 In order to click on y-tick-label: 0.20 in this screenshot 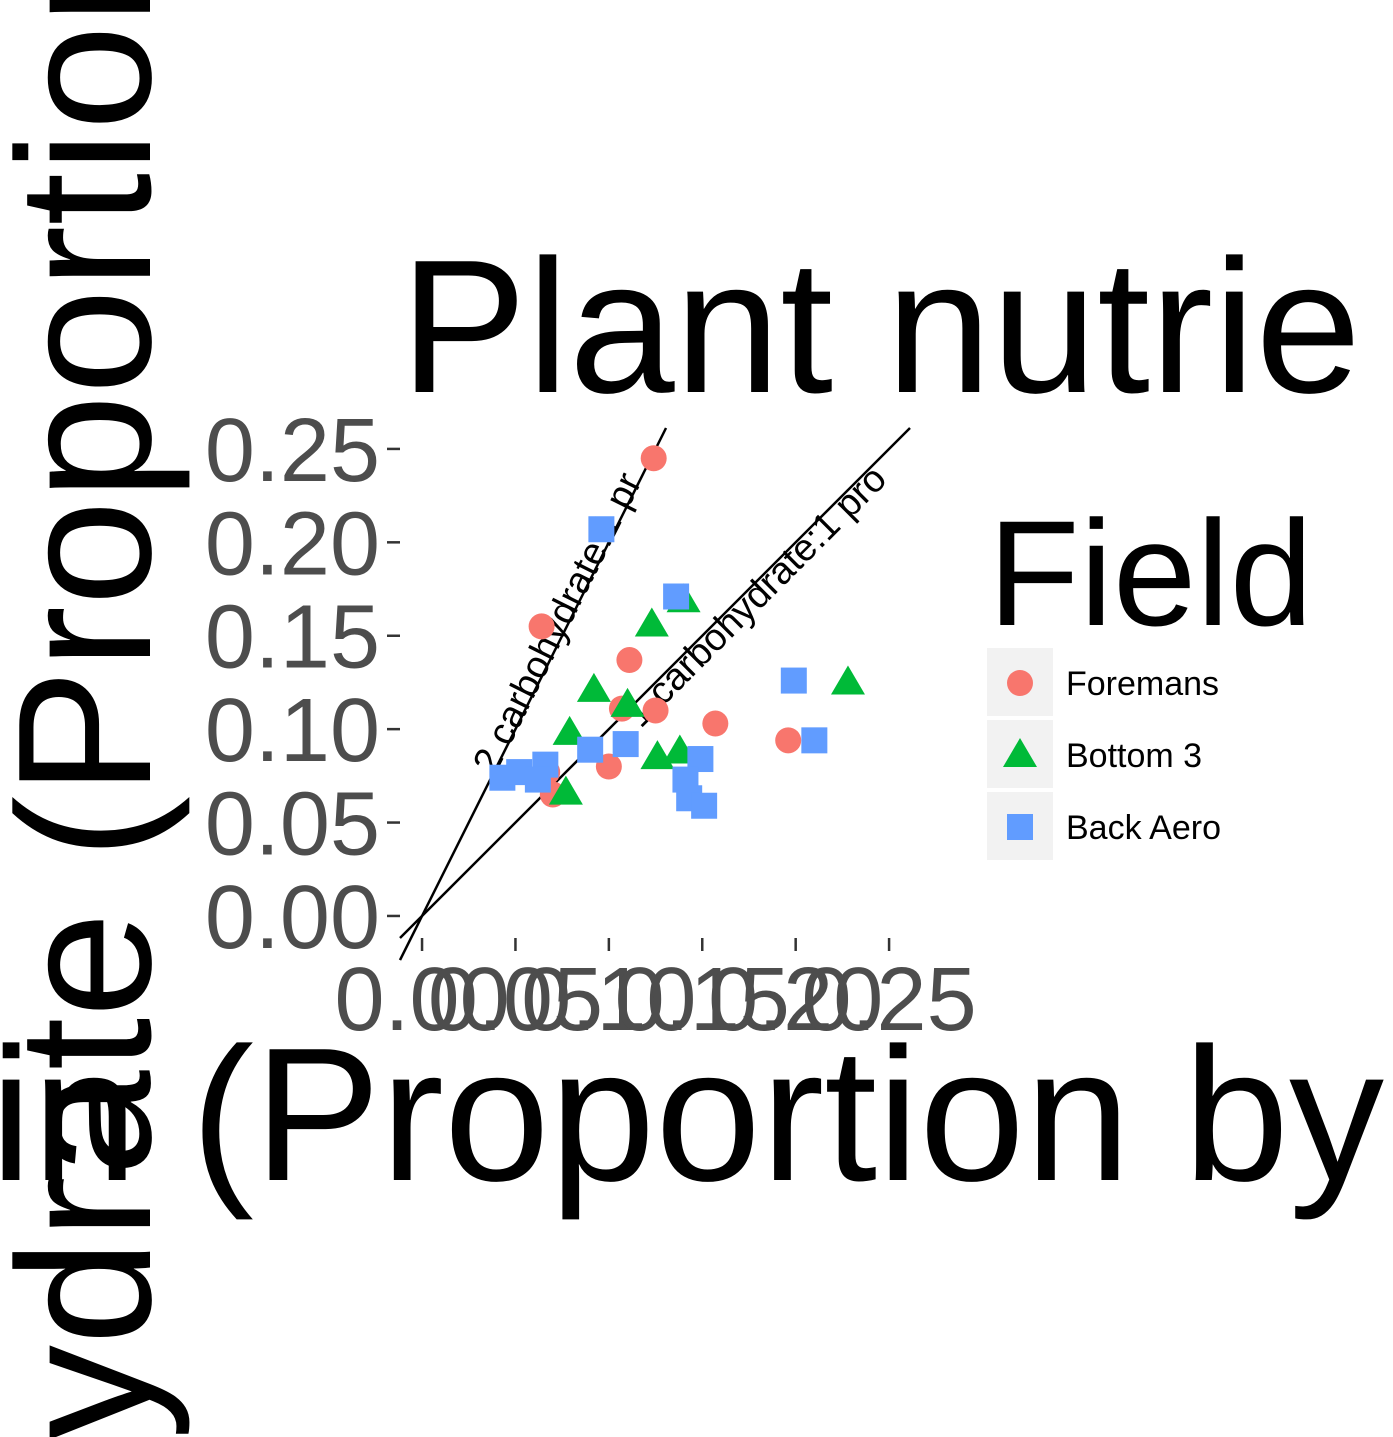, I will do `click(292, 544)`.